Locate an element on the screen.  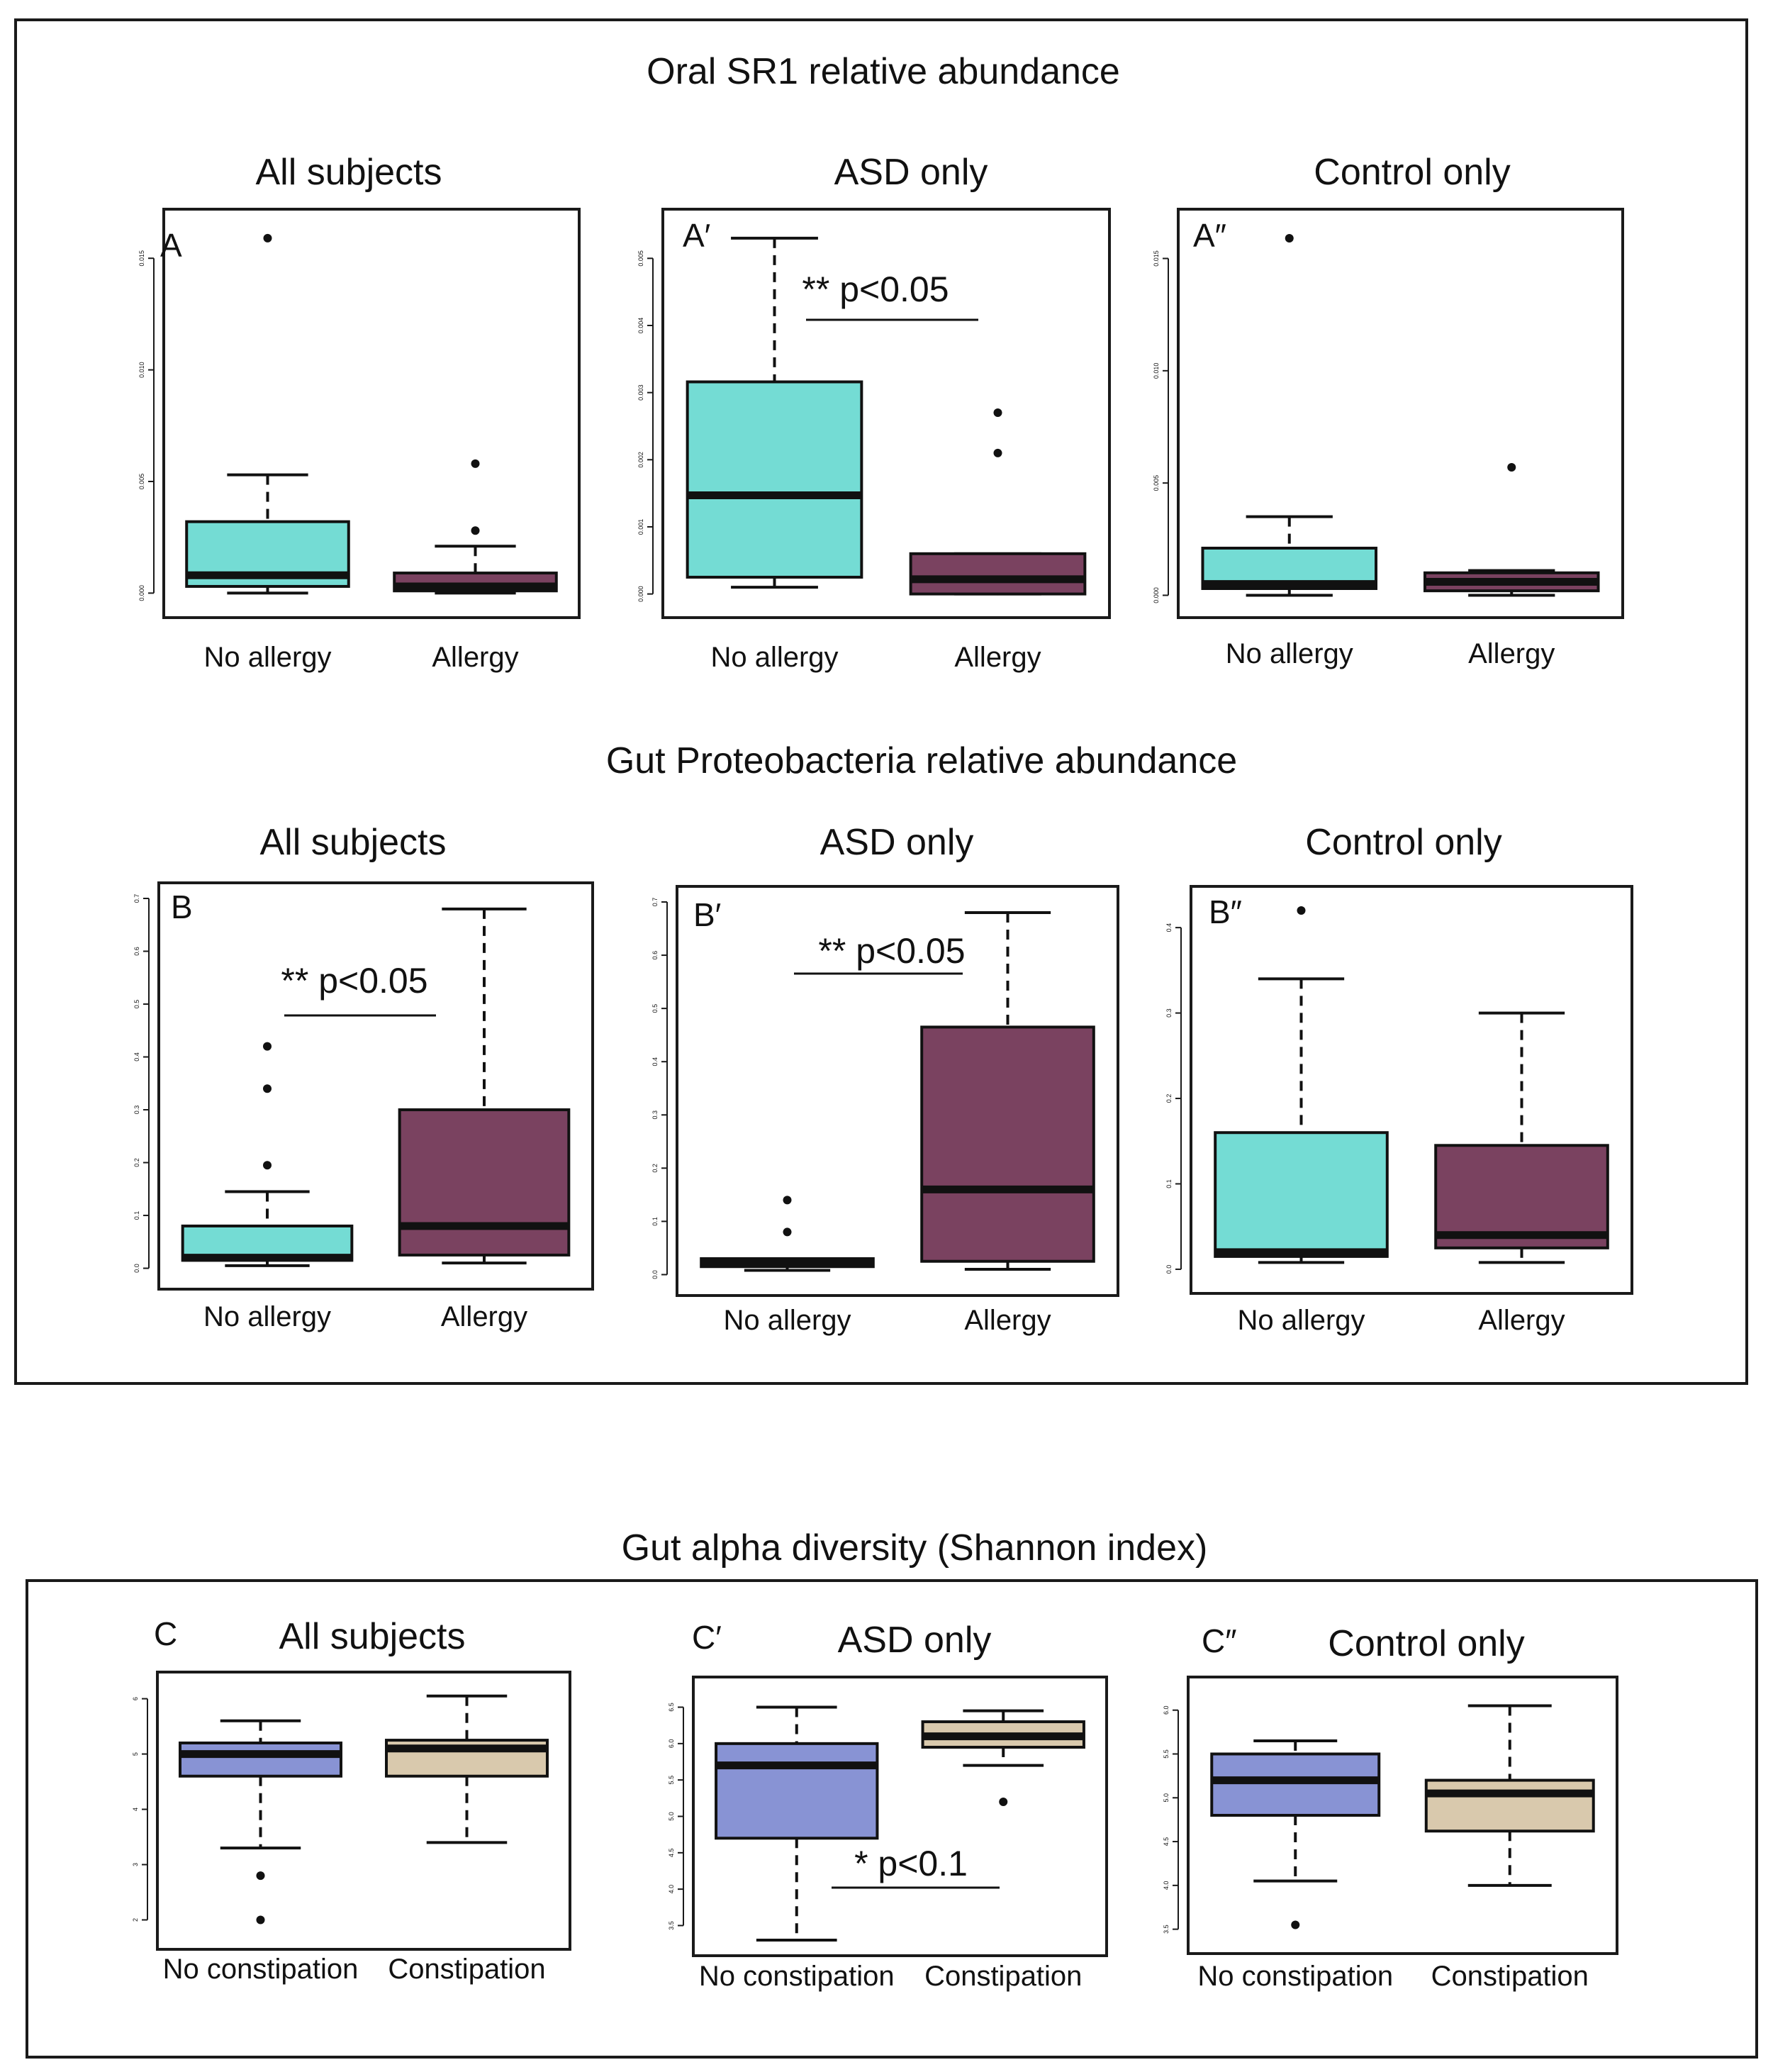
panel-label: C″ is located at coordinates (1219, 1641).